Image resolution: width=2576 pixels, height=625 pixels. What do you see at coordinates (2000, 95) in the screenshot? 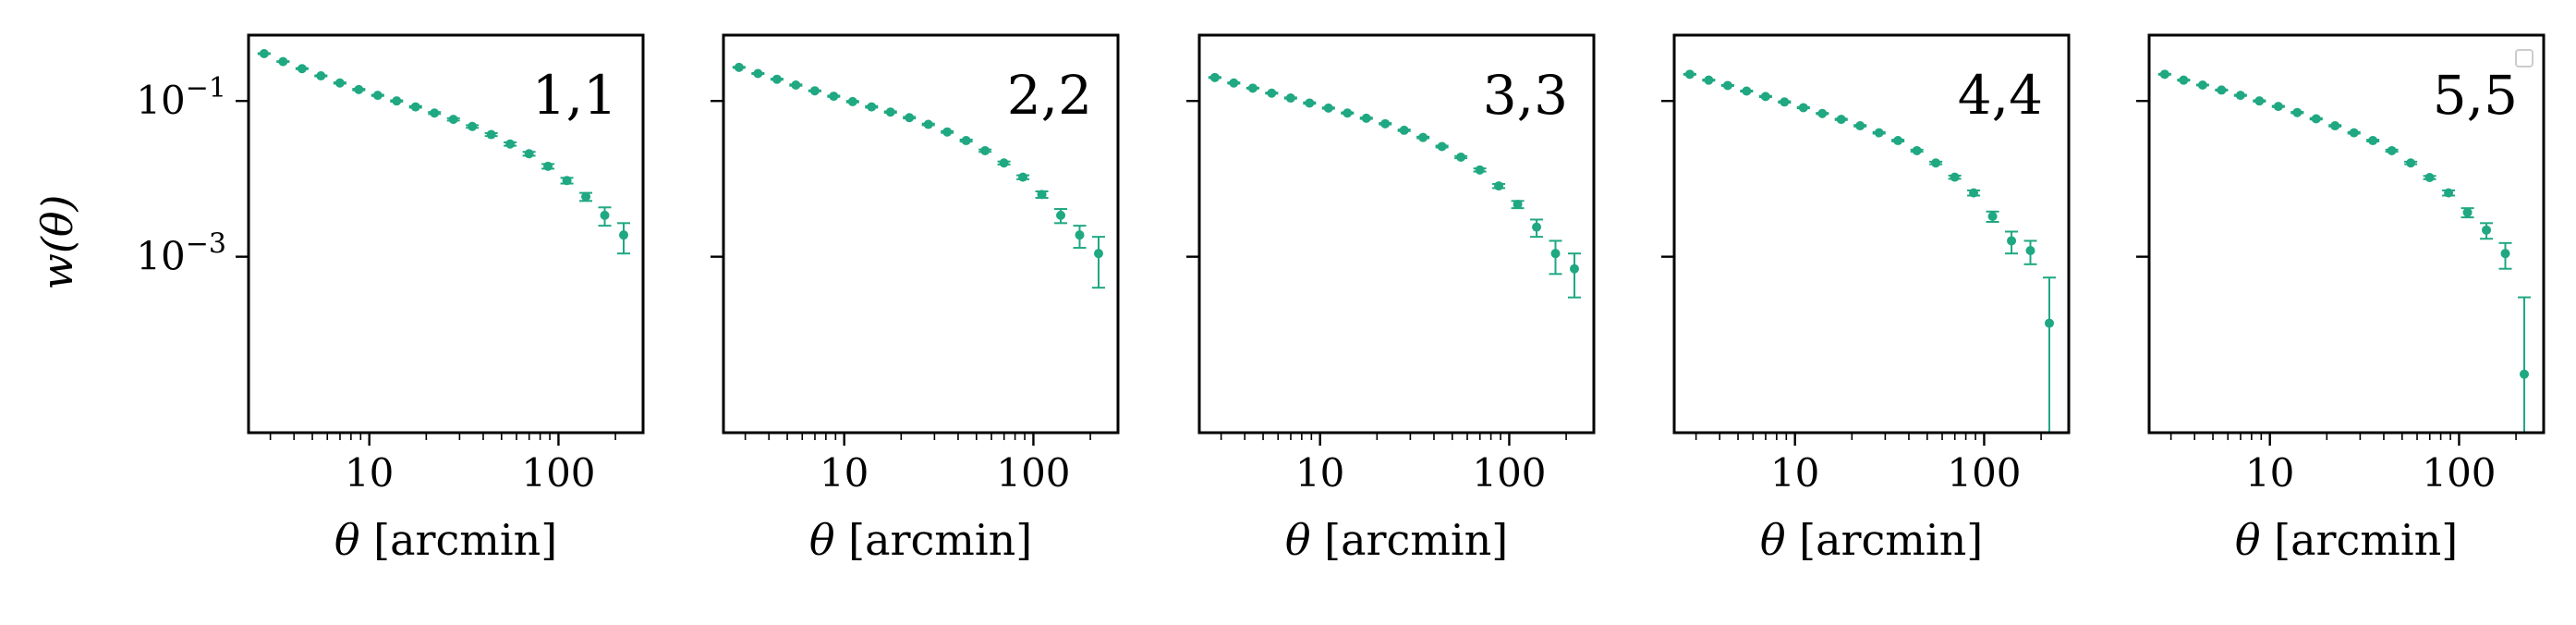
I see `panel-title: 4,4` at bounding box center [2000, 95].